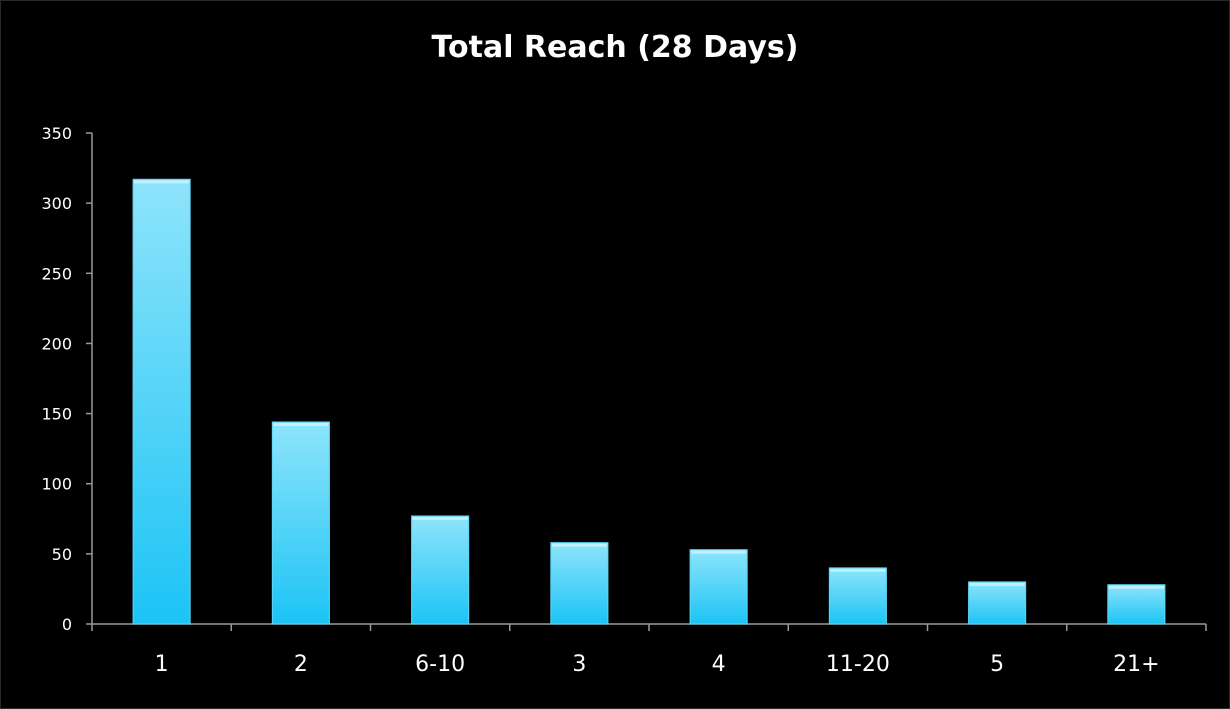 Image resolution: width=1230 pixels, height=709 pixels. Describe the element at coordinates (997, 664) in the screenshot. I see `x-tick-label: 5` at that location.